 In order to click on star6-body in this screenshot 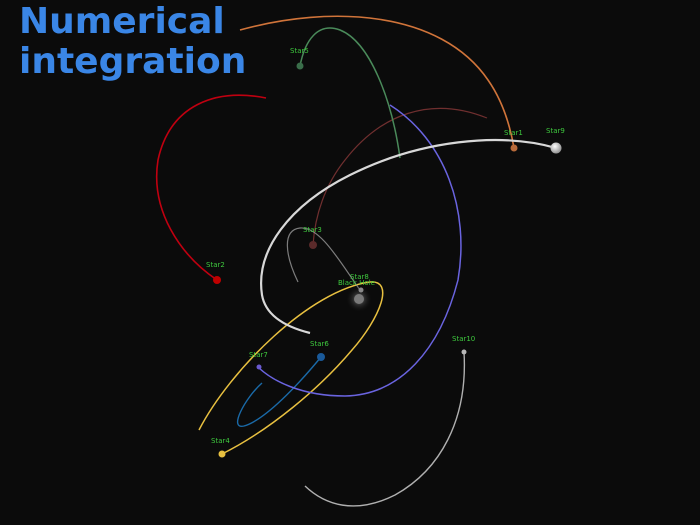, I will do `click(321, 357)`.